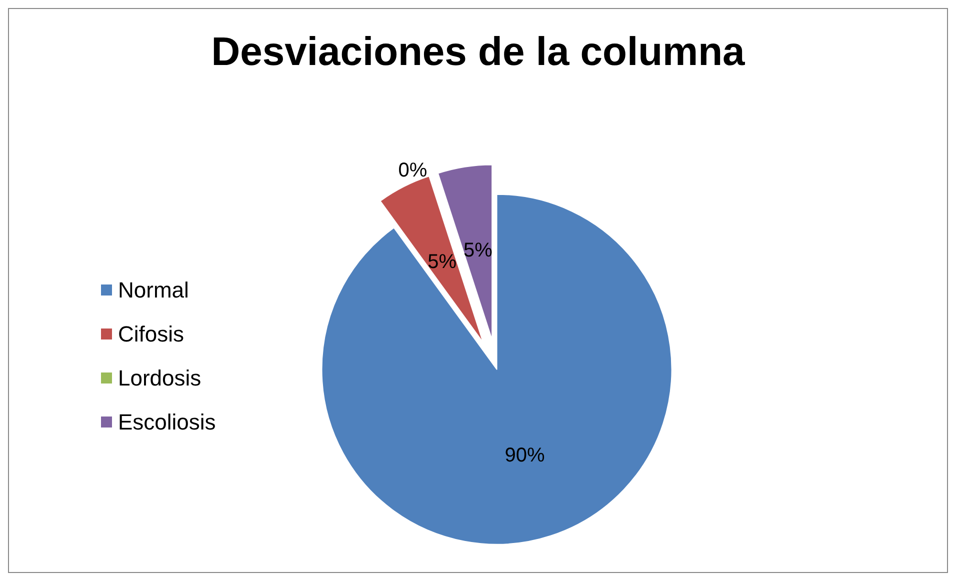 Image resolution: width=957 pixels, height=581 pixels. What do you see at coordinates (442, 261) in the screenshot?
I see `data-label: 5%` at bounding box center [442, 261].